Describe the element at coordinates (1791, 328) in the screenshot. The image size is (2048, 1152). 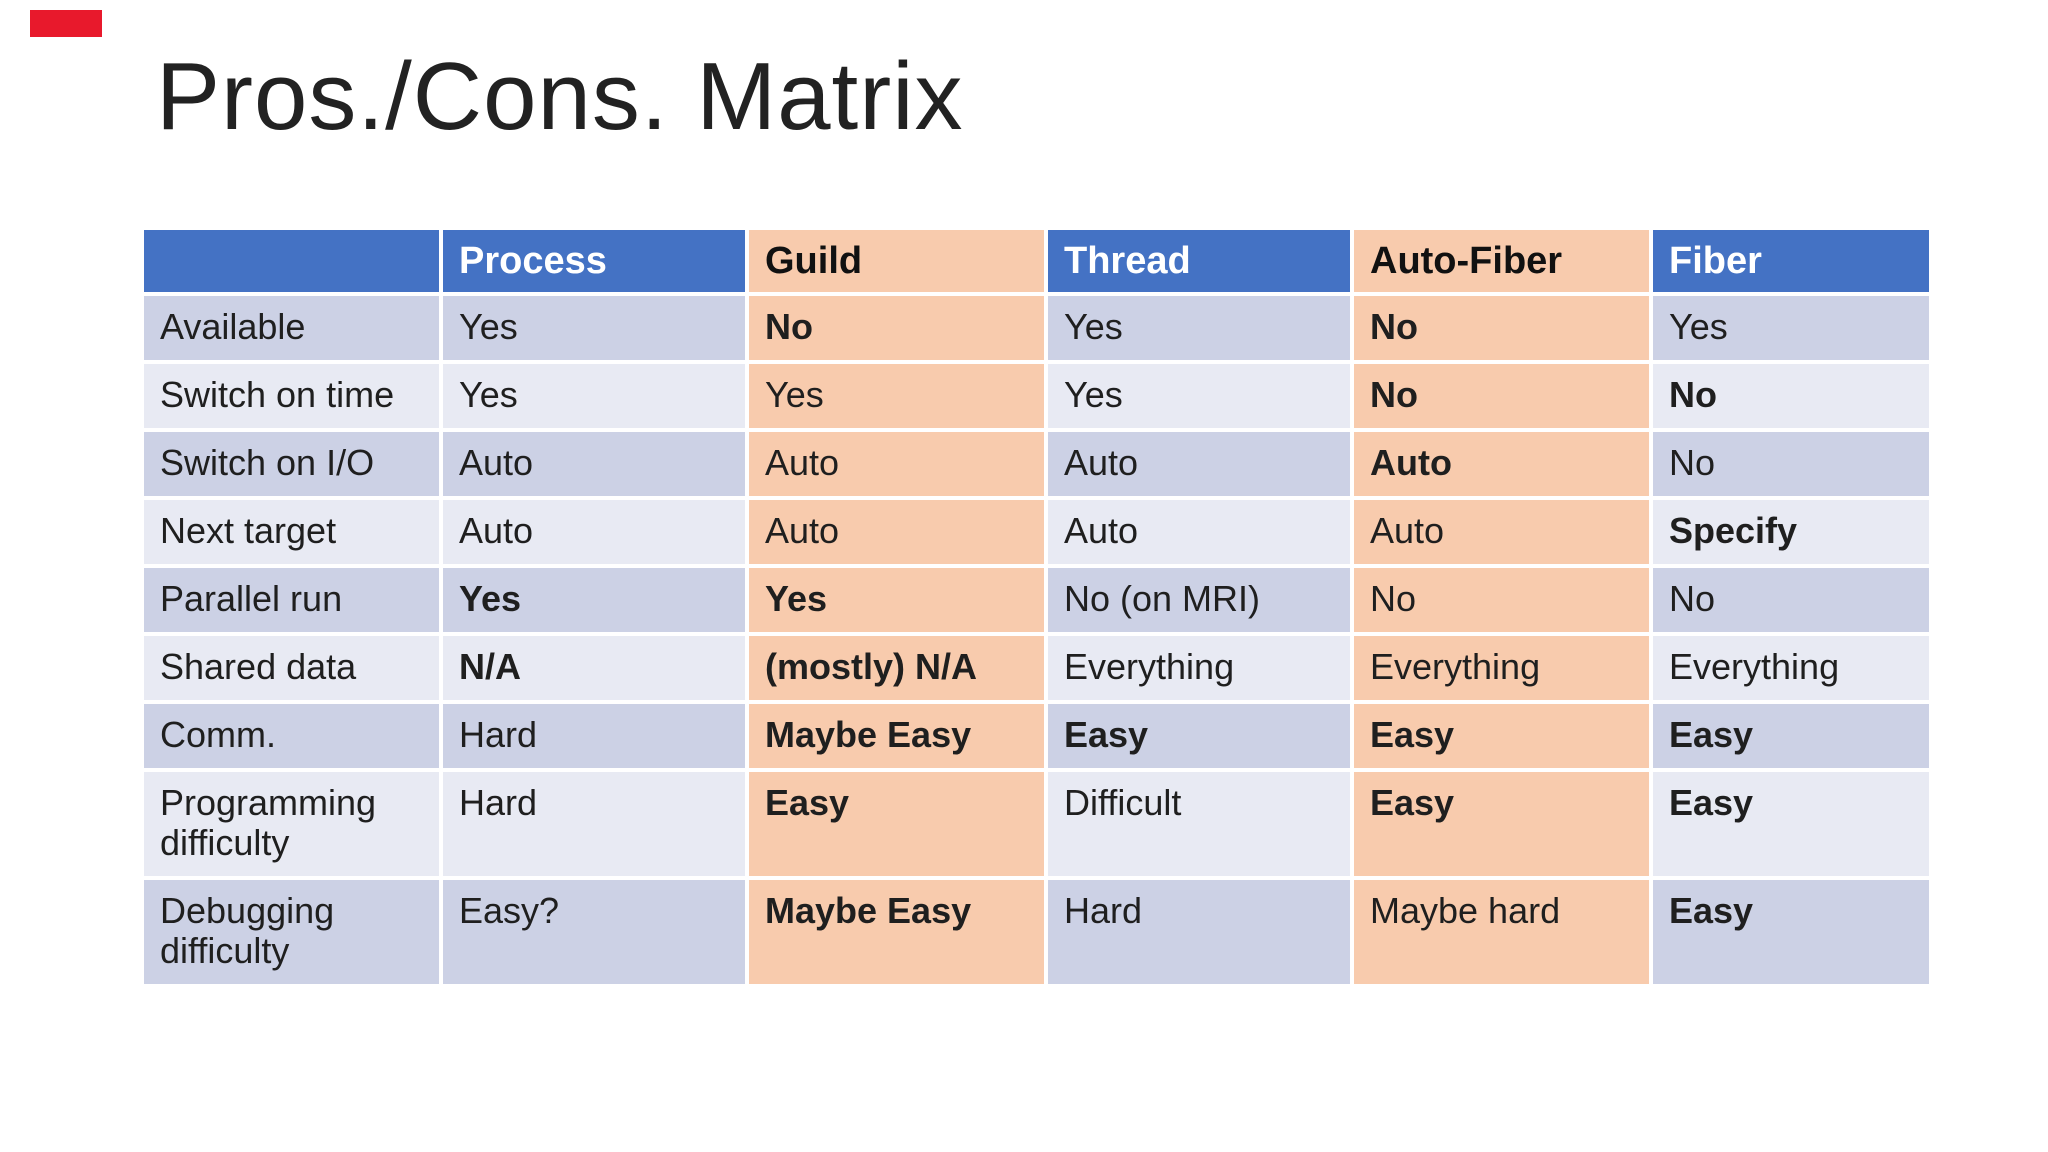
I see `cell-available-fiber: Yes` at that location.